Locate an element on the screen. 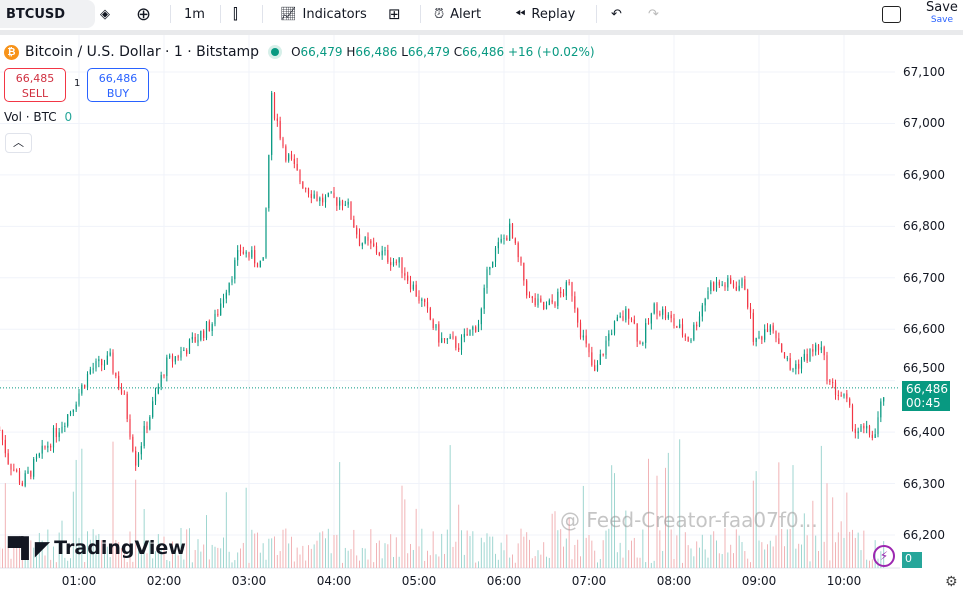 This screenshot has height=598, width=963. fullscreen-icon is located at coordinates (891, 14).